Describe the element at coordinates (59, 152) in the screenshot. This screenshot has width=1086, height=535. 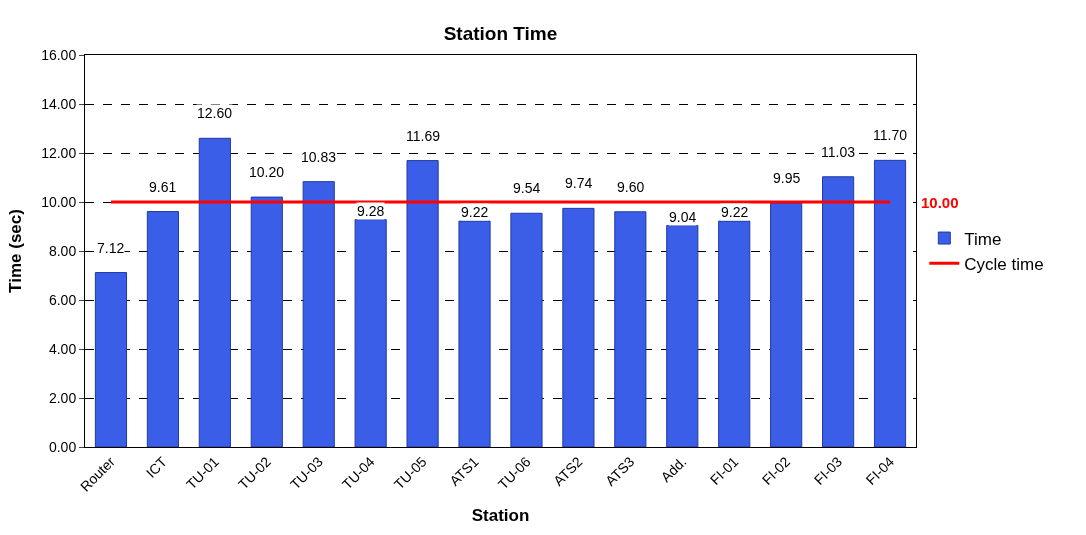
I see `y-tick-label: 12.00` at that location.